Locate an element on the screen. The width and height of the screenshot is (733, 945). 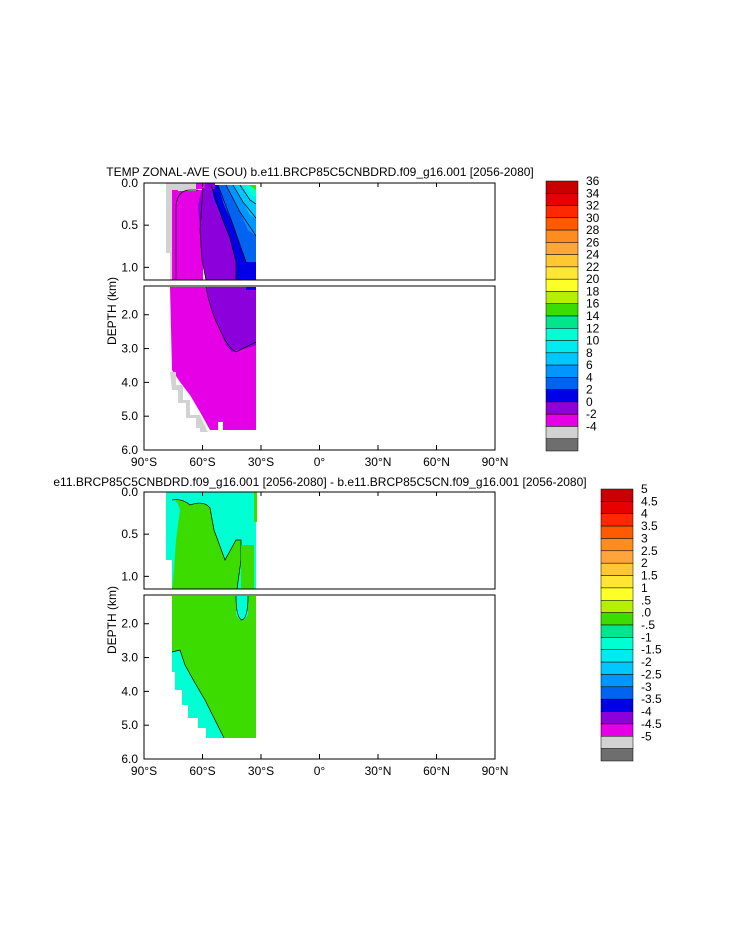
colorbar-label: .5 is located at coordinates (646, 600).